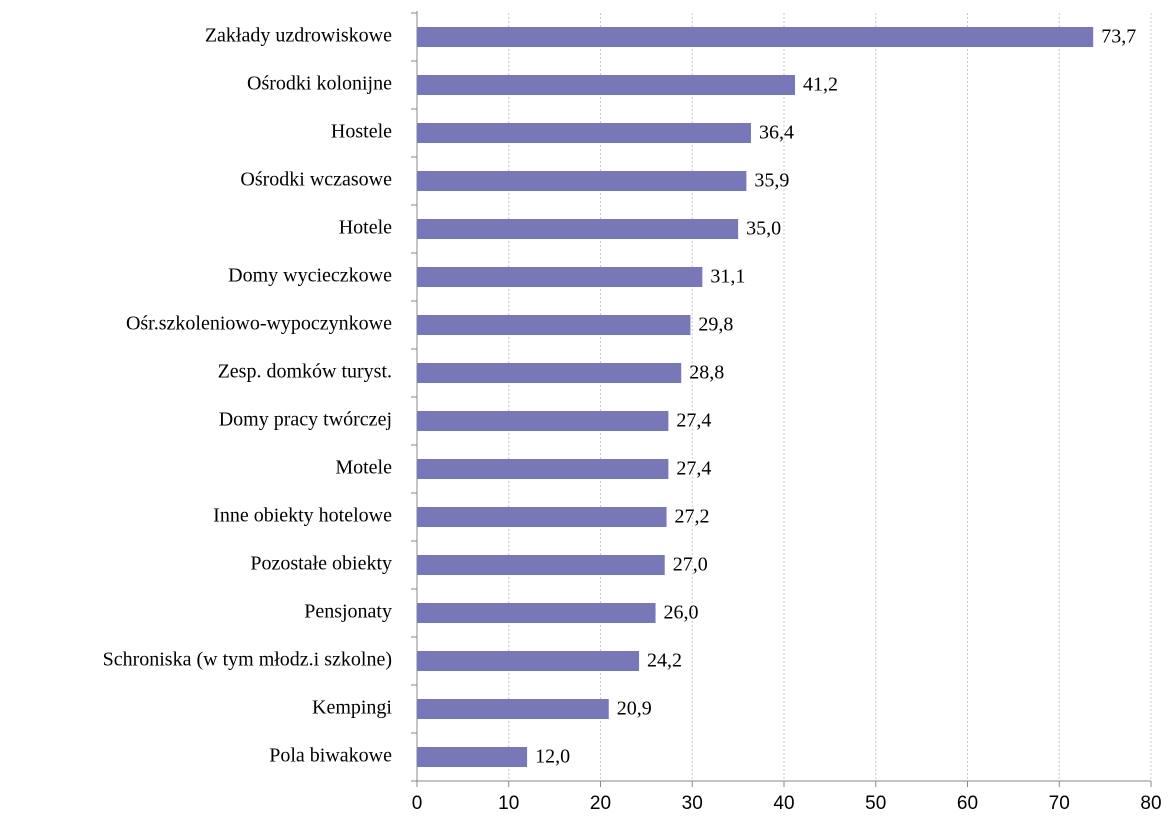  Describe the element at coordinates (1150, 803) in the screenshot. I see `x-tick-label: 80` at that location.